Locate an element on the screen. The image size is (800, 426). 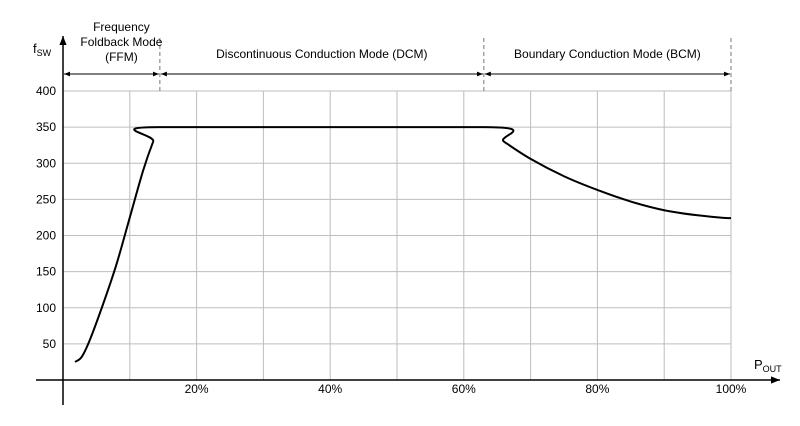
x-tick-label: 60% is located at coordinates (464, 389).